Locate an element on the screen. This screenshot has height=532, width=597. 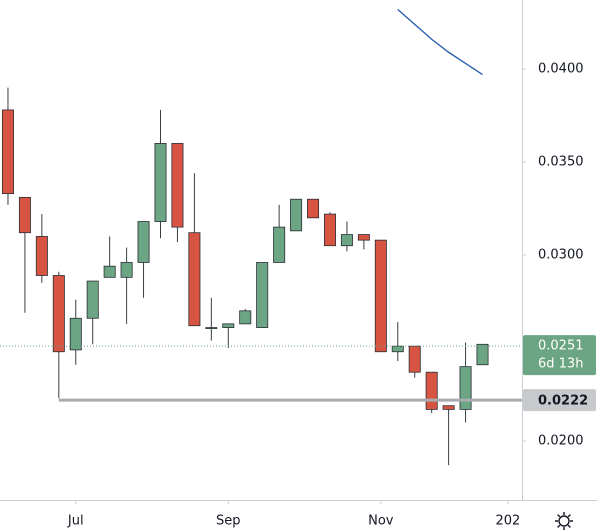
x-tick-label: 202 is located at coordinates (508, 521).